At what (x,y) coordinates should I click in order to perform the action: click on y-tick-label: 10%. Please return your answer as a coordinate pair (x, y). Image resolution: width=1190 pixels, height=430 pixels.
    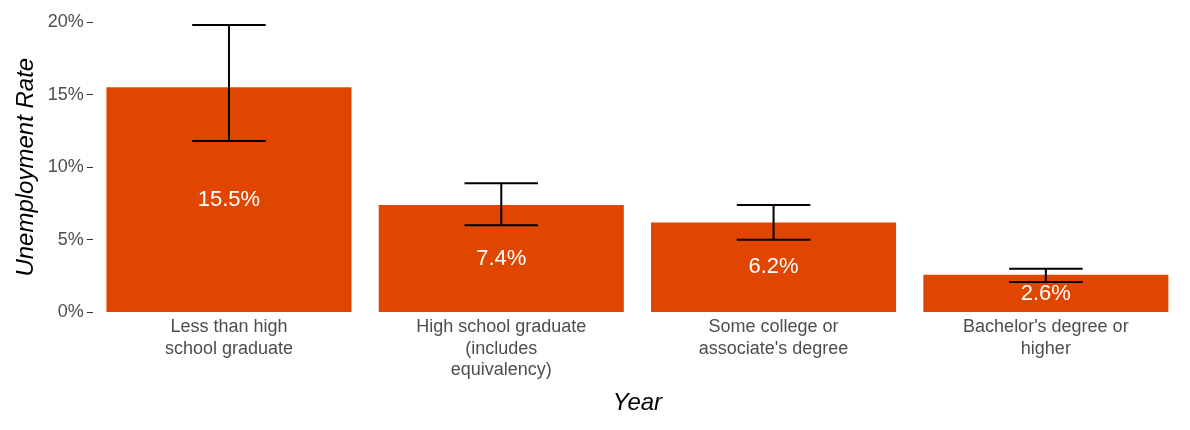
    Looking at the image, I should click on (65, 166).